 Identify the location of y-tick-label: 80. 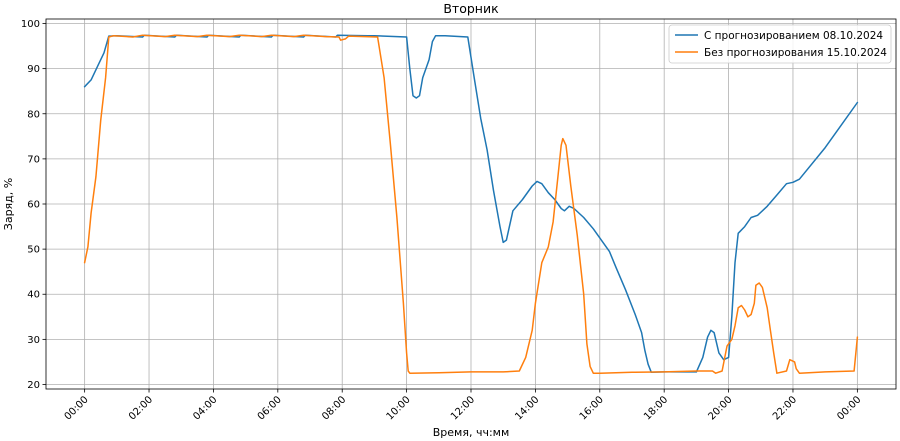
(33, 114).